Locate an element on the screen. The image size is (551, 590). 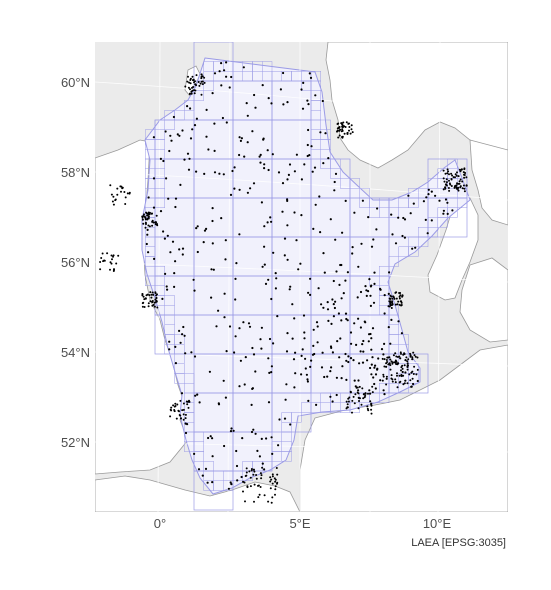
projection-label: LAEA [EPSG:3035] is located at coordinates (458, 543).